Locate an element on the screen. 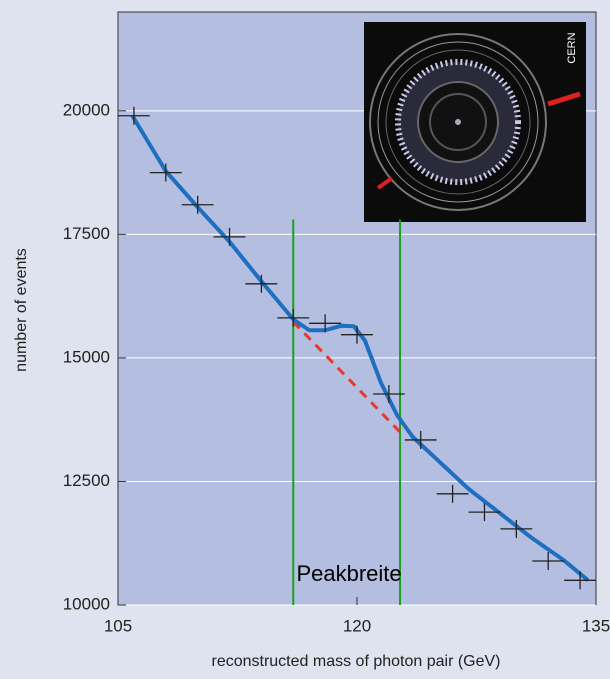 The height and width of the screenshot is (679, 610). detector-ring is located at coordinates (458, 122).